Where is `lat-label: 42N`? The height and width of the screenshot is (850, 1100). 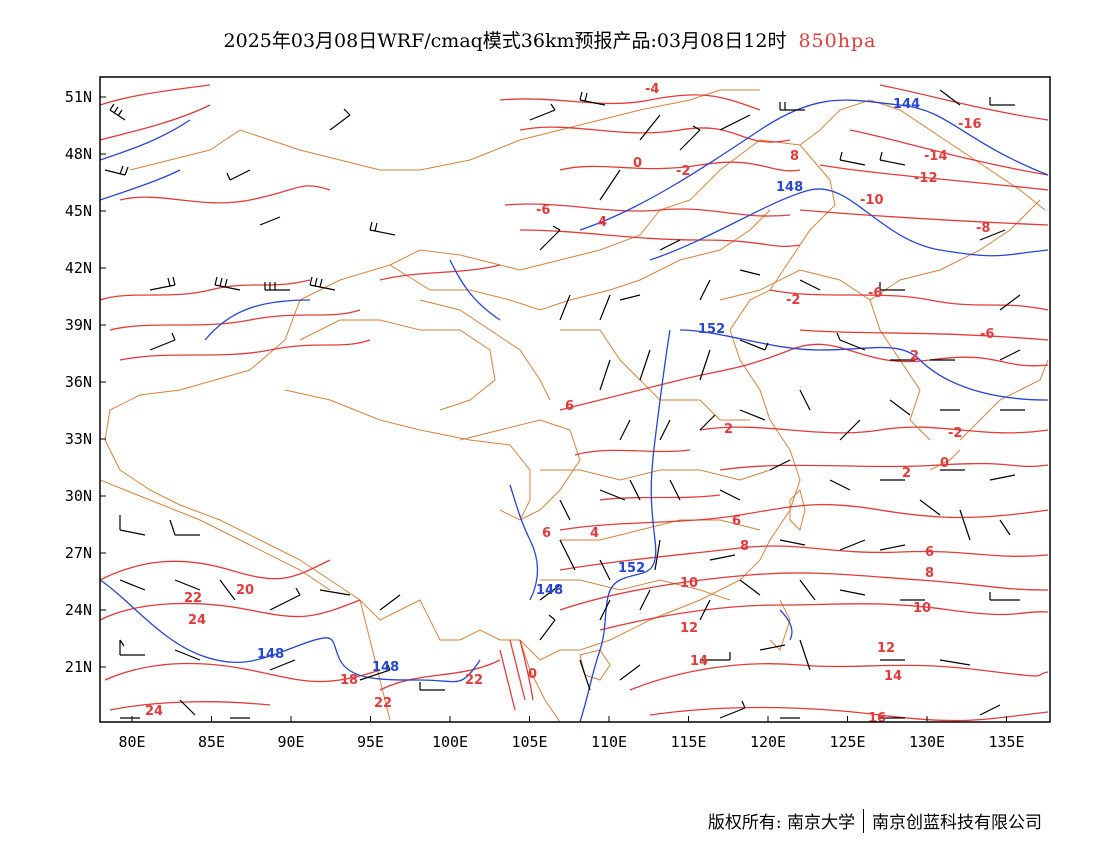 lat-label: 42N is located at coordinates (78, 268).